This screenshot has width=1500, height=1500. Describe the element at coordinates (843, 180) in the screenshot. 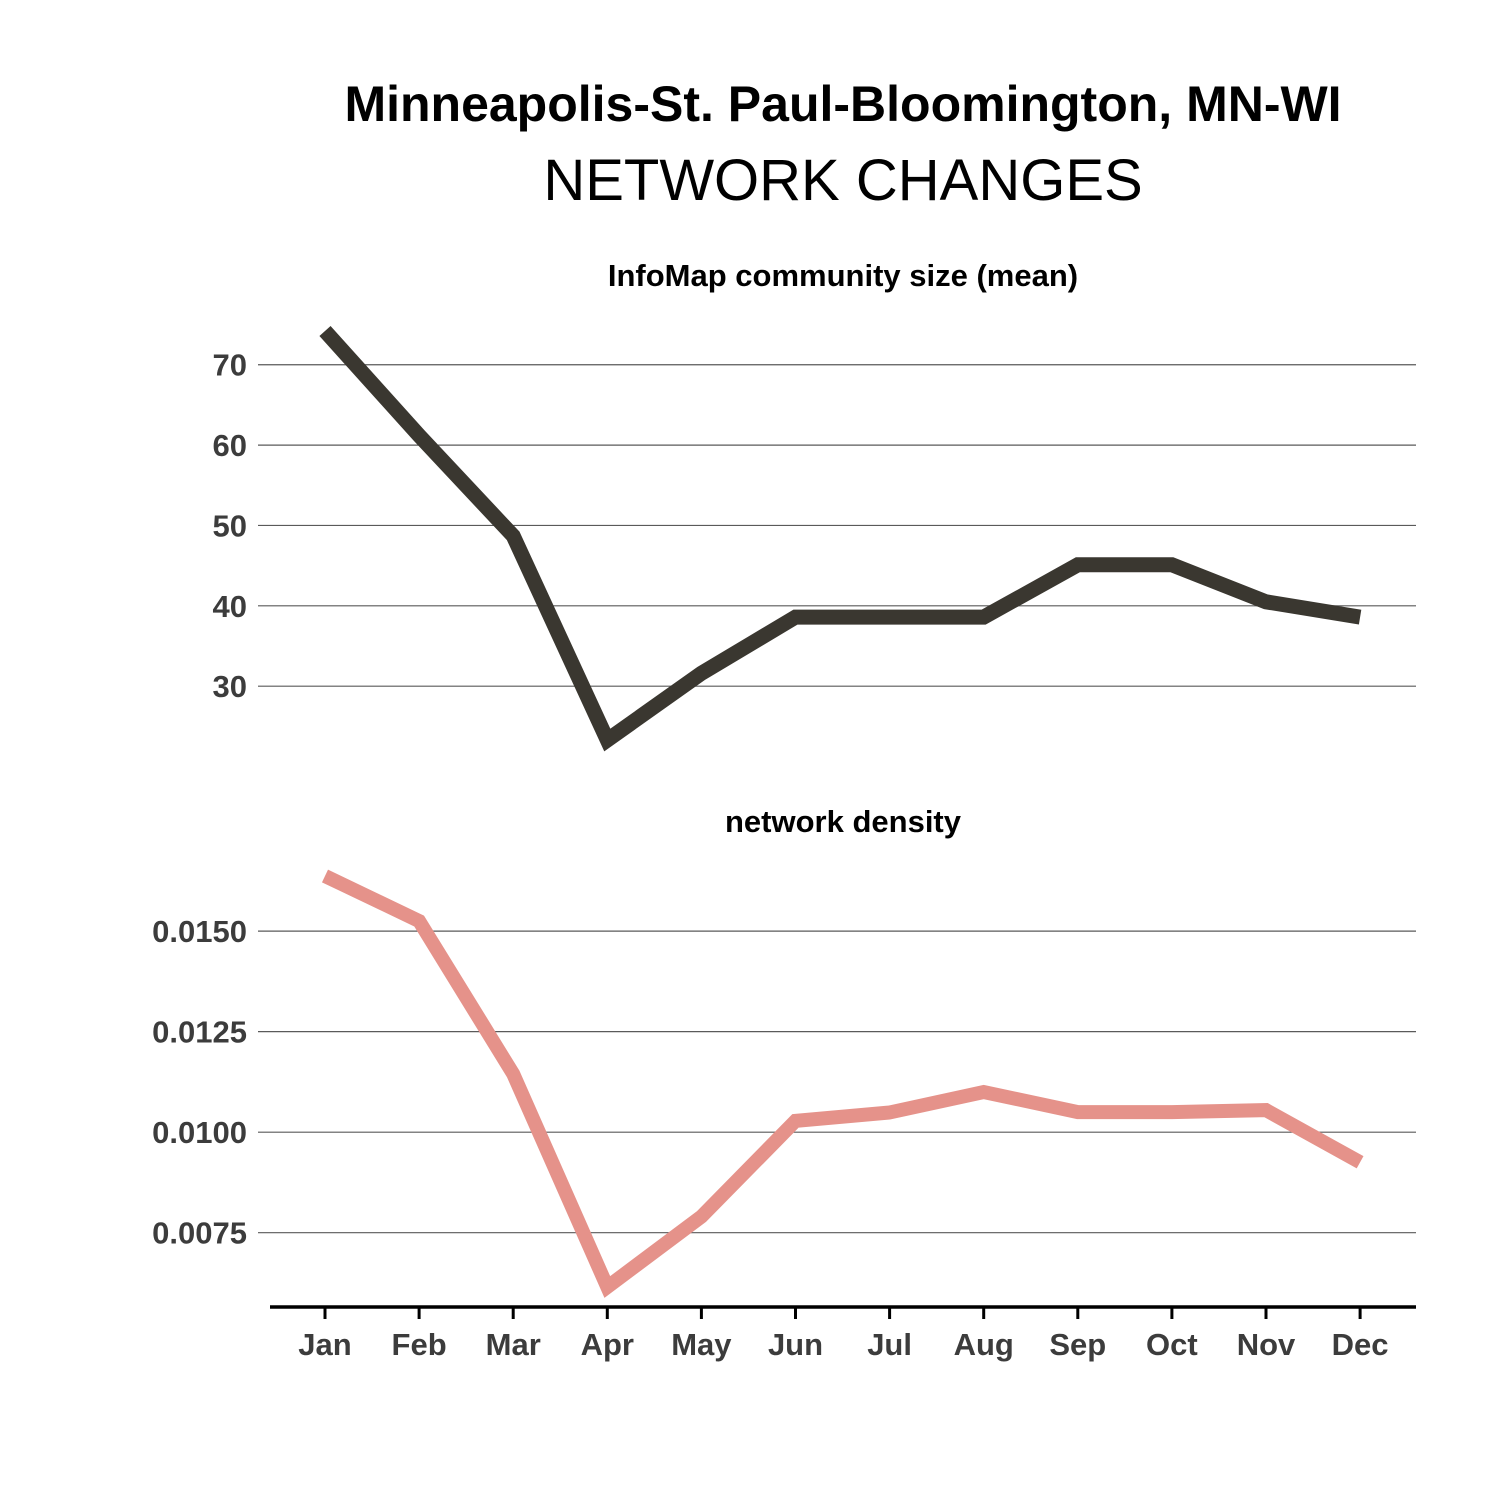

I see `chart-subtitle: NETWORK CHANGES` at that location.